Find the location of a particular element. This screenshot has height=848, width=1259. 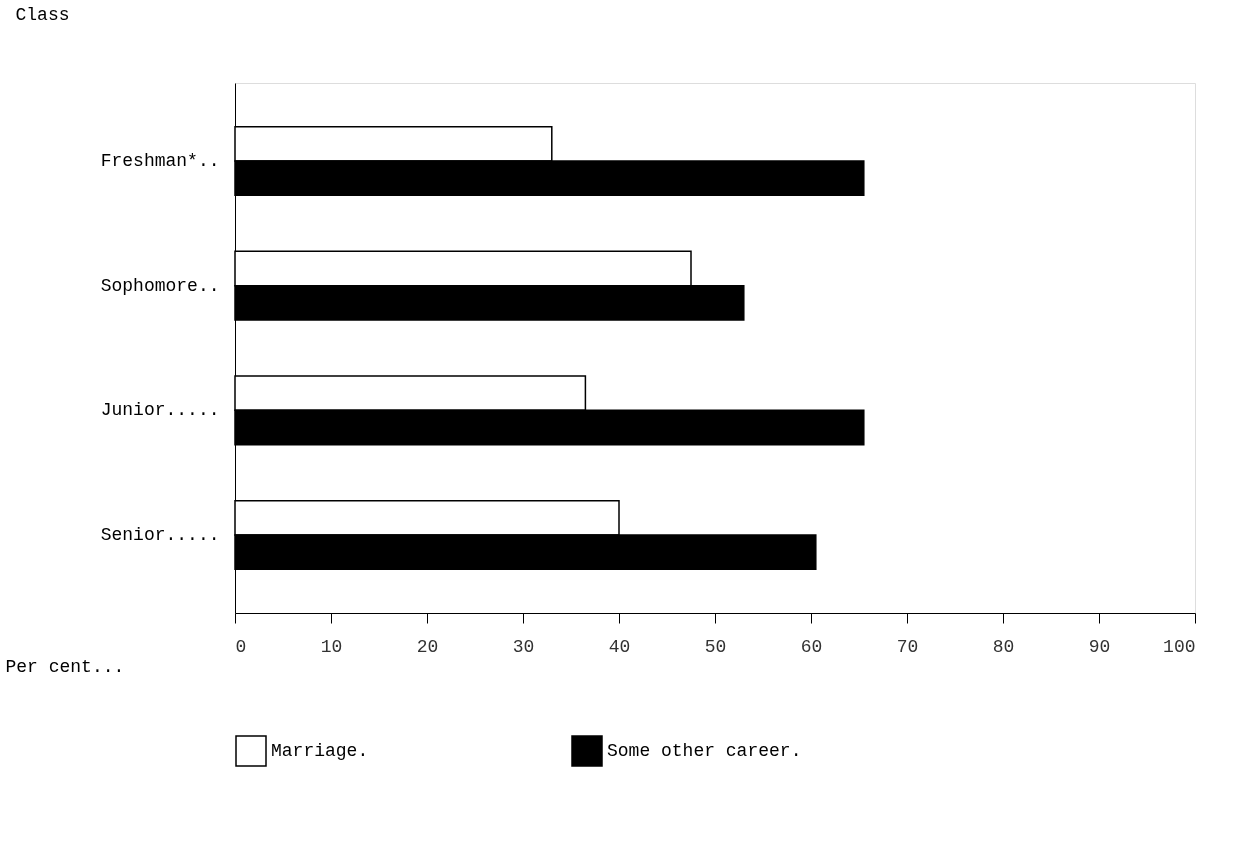

y-tick-label: Sophomore.. is located at coordinates (160, 285).